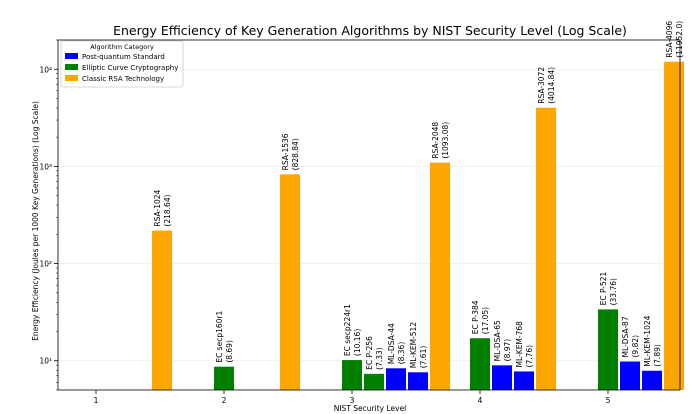  Describe the element at coordinates (45, 264) in the screenshot. I see `y-tick-label: 10²` at that location.